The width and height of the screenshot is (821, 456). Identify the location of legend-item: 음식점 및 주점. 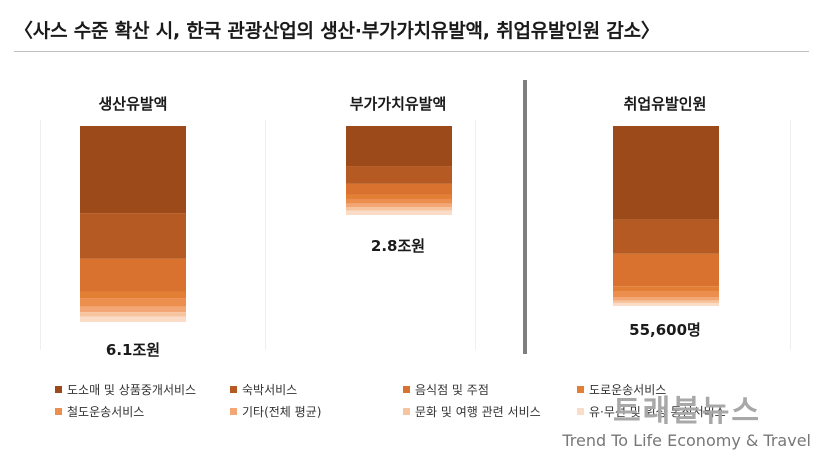
(446, 389).